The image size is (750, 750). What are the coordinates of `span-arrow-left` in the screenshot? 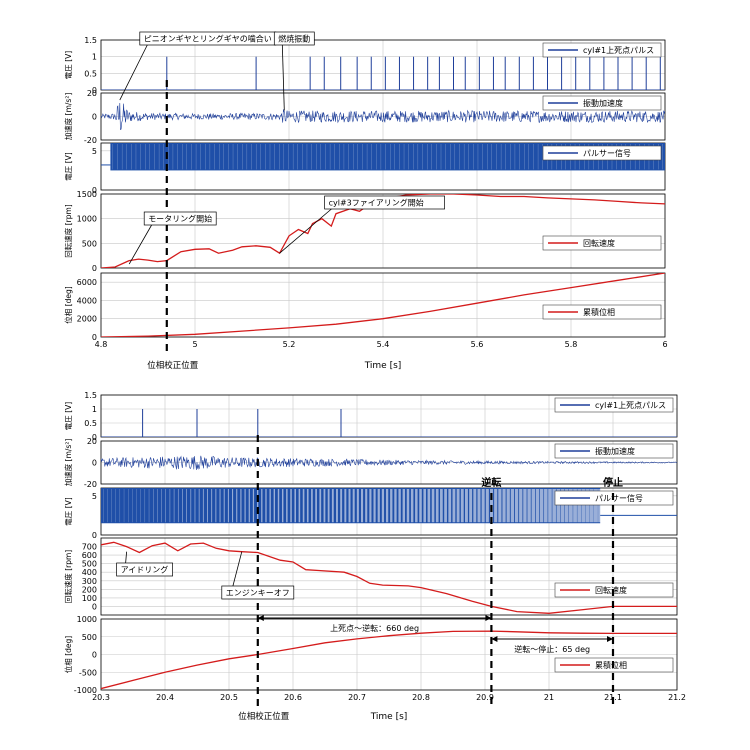 It's located at (260, 618).